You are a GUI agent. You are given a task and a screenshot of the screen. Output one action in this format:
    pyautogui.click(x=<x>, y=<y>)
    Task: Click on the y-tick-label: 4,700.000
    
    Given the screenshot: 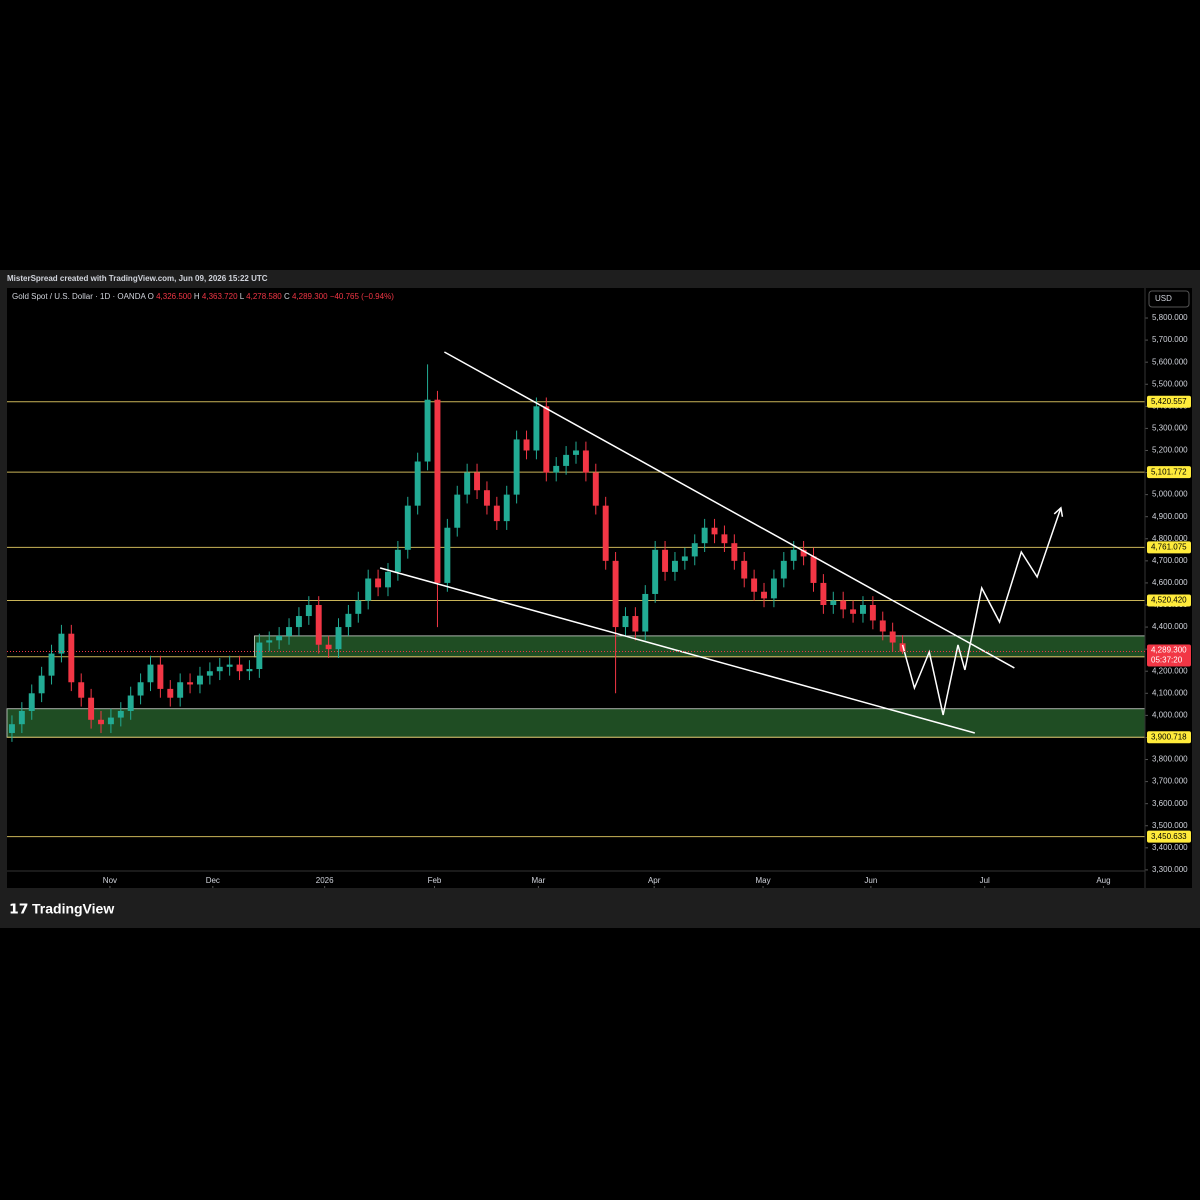 What is the action you would take?
    pyautogui.click(x=1170, y=560)
    